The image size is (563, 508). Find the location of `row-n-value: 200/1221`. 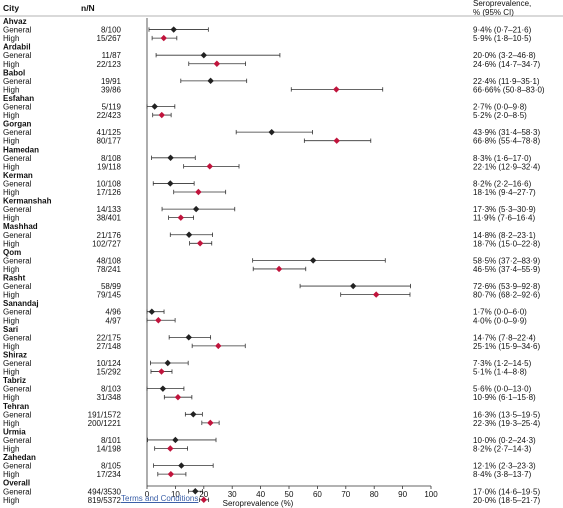

row-n-value: 200/1221 is located at coordinates (105, 423).